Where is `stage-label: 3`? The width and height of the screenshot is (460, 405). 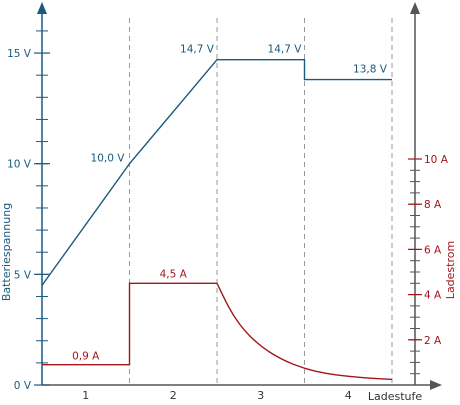
stage-label: 3 is located at coordinates (260, 395).